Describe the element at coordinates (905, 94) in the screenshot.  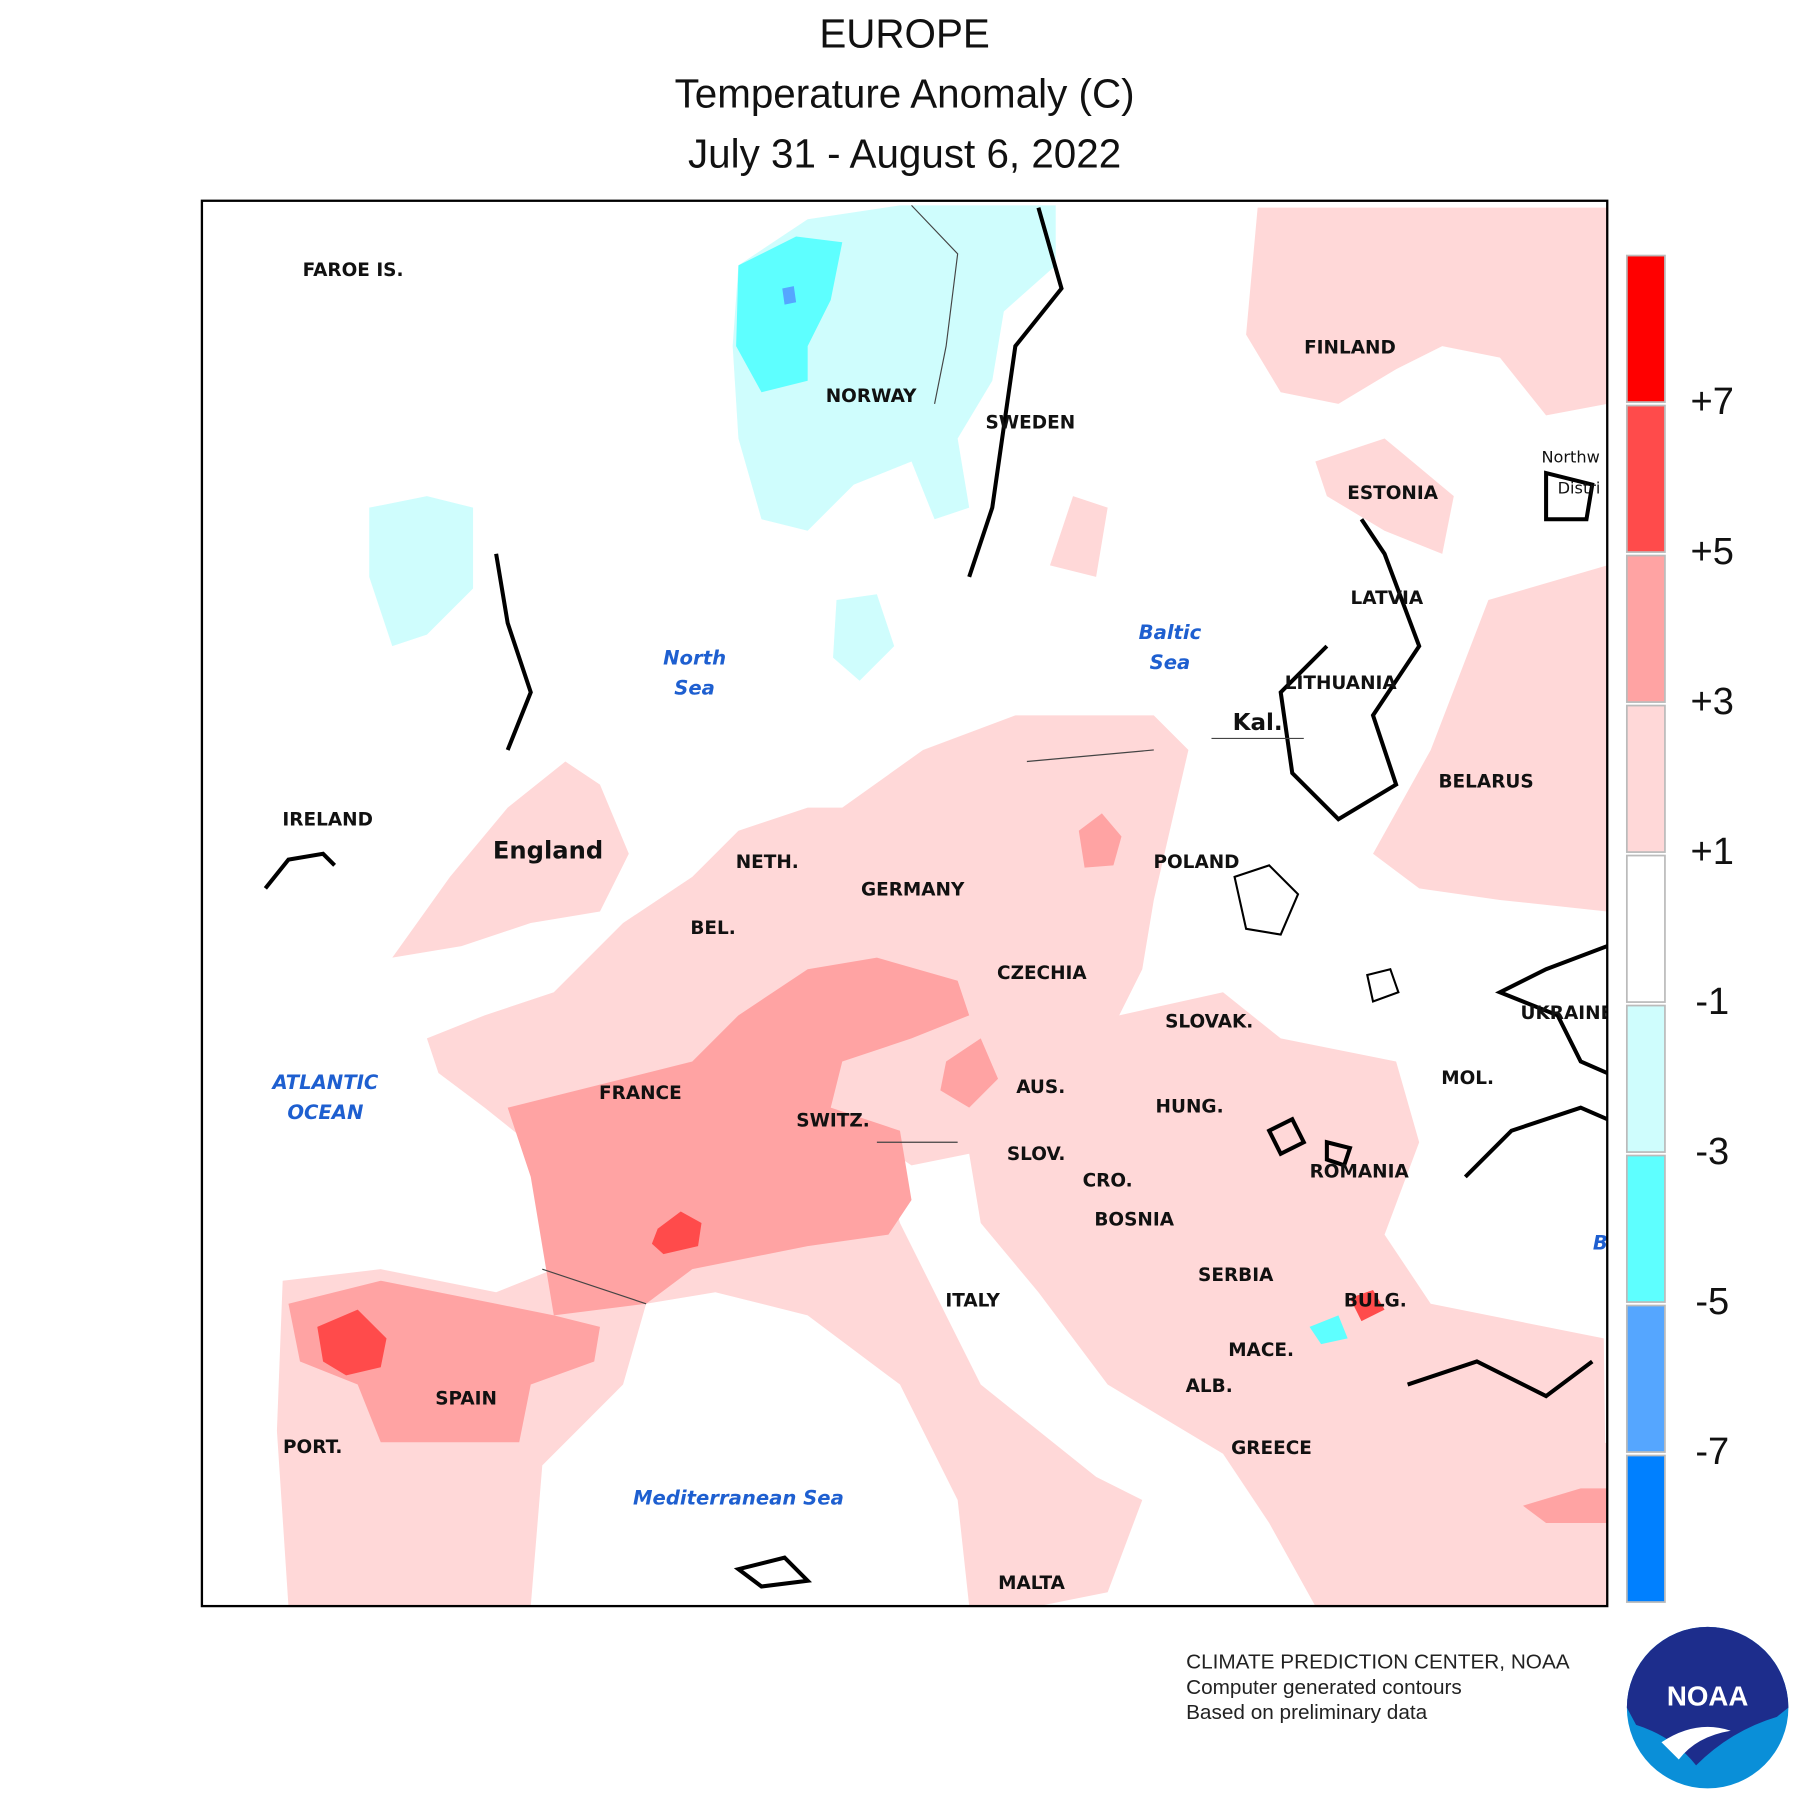
I see `subtitle: Temperature Anomaly (C)` at that location.